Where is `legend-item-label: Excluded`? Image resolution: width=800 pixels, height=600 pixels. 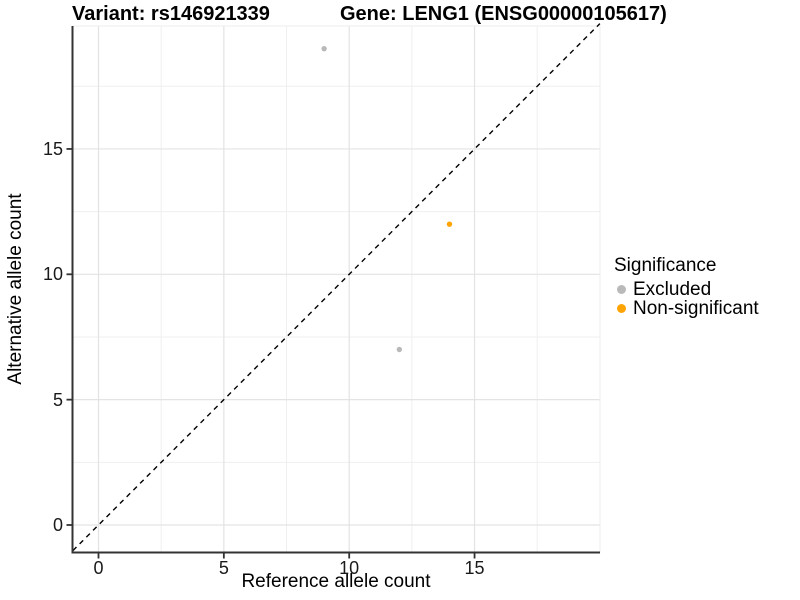
legend-item-label: Excluded is located at coordinates (672, 289).